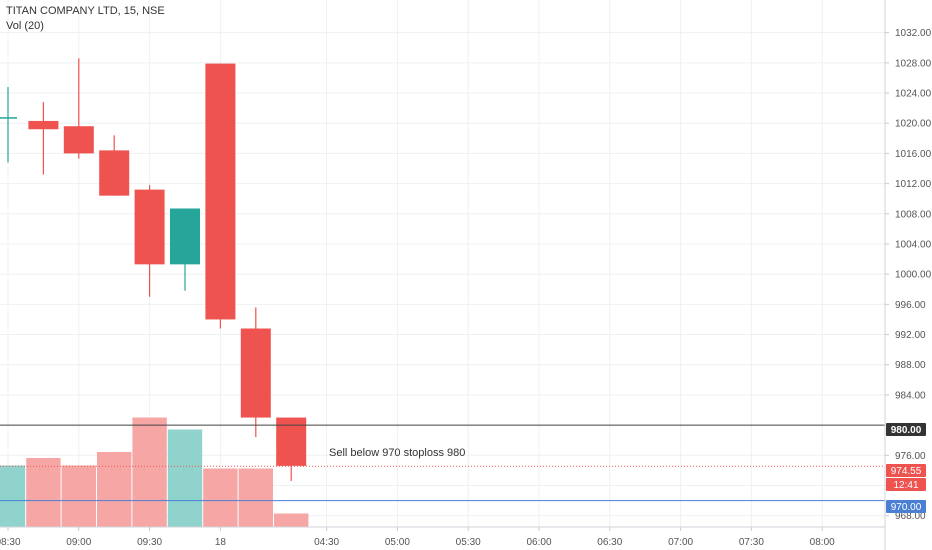 The image size is (932, 550). I want to click on x-tick-label-8: 06:30, so click(609, 542).